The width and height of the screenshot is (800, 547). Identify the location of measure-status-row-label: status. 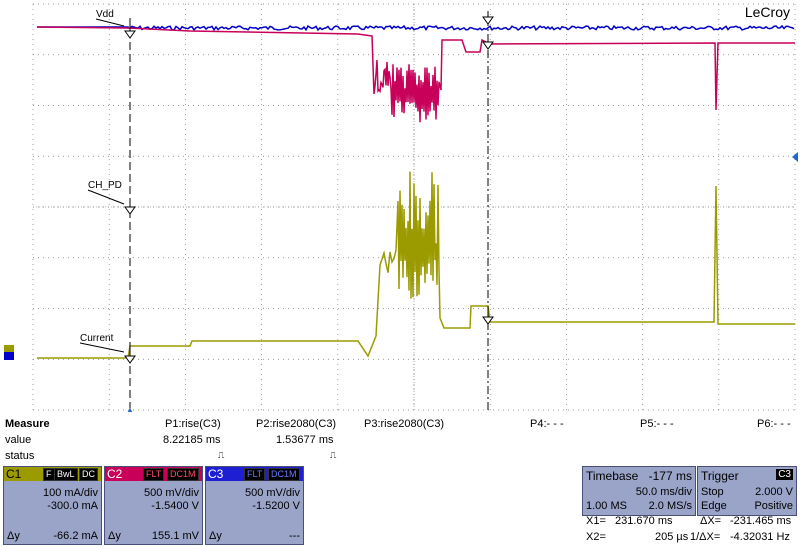
(20, 456).